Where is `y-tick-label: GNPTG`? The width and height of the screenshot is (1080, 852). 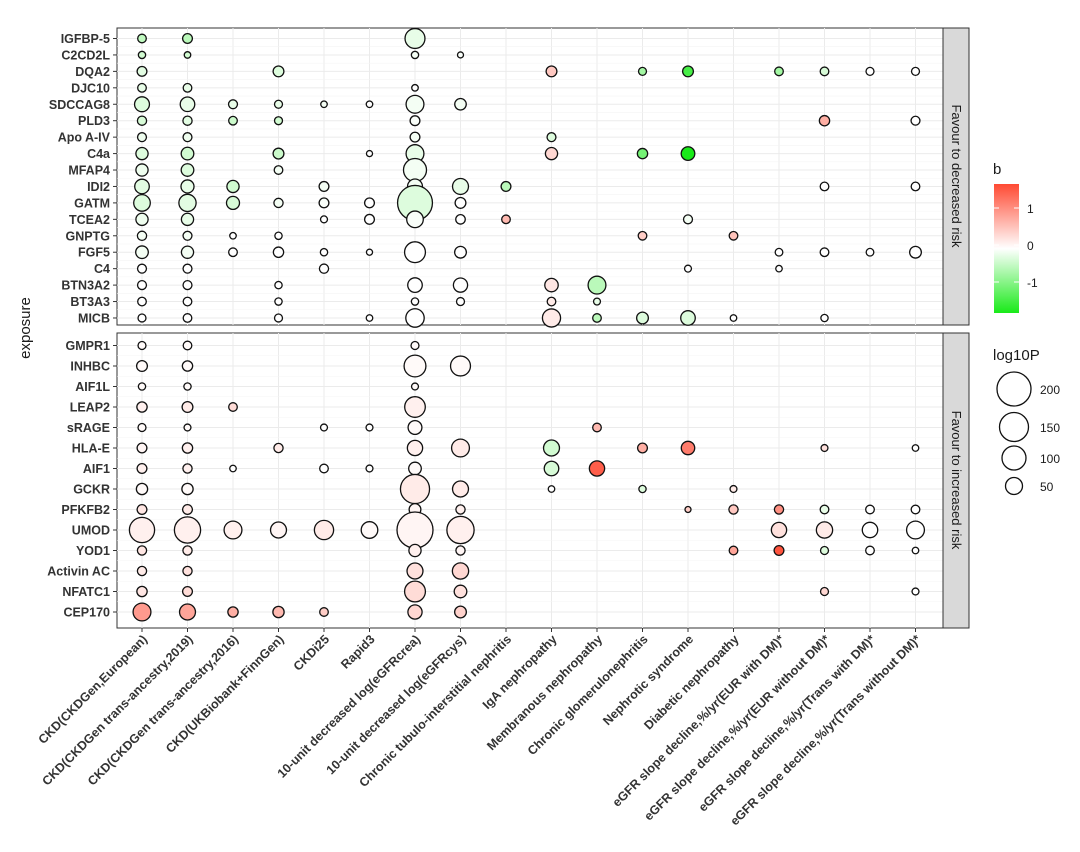
y-tick-label: GNPTG is located at coordinates (88, 236).